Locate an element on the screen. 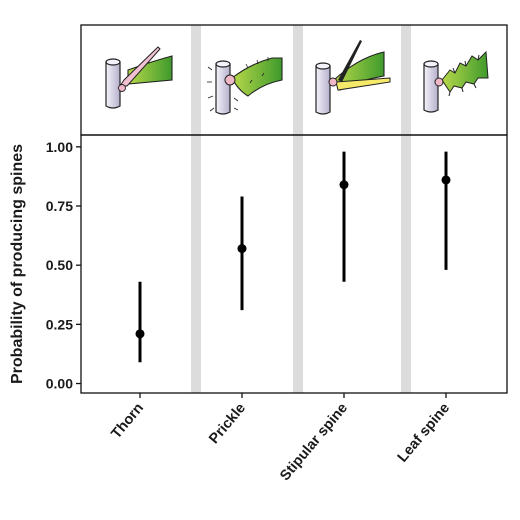  x-tick-label: Prickle is located at coordinates (227, 423).